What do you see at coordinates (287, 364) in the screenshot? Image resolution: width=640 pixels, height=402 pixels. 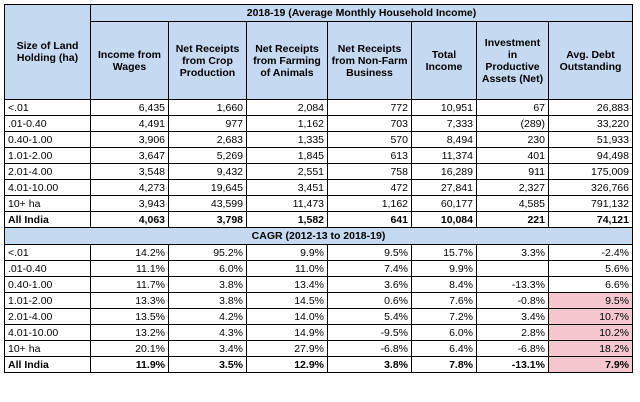 I see `table-cell: 12.9%` at bounding box center [287, 364].